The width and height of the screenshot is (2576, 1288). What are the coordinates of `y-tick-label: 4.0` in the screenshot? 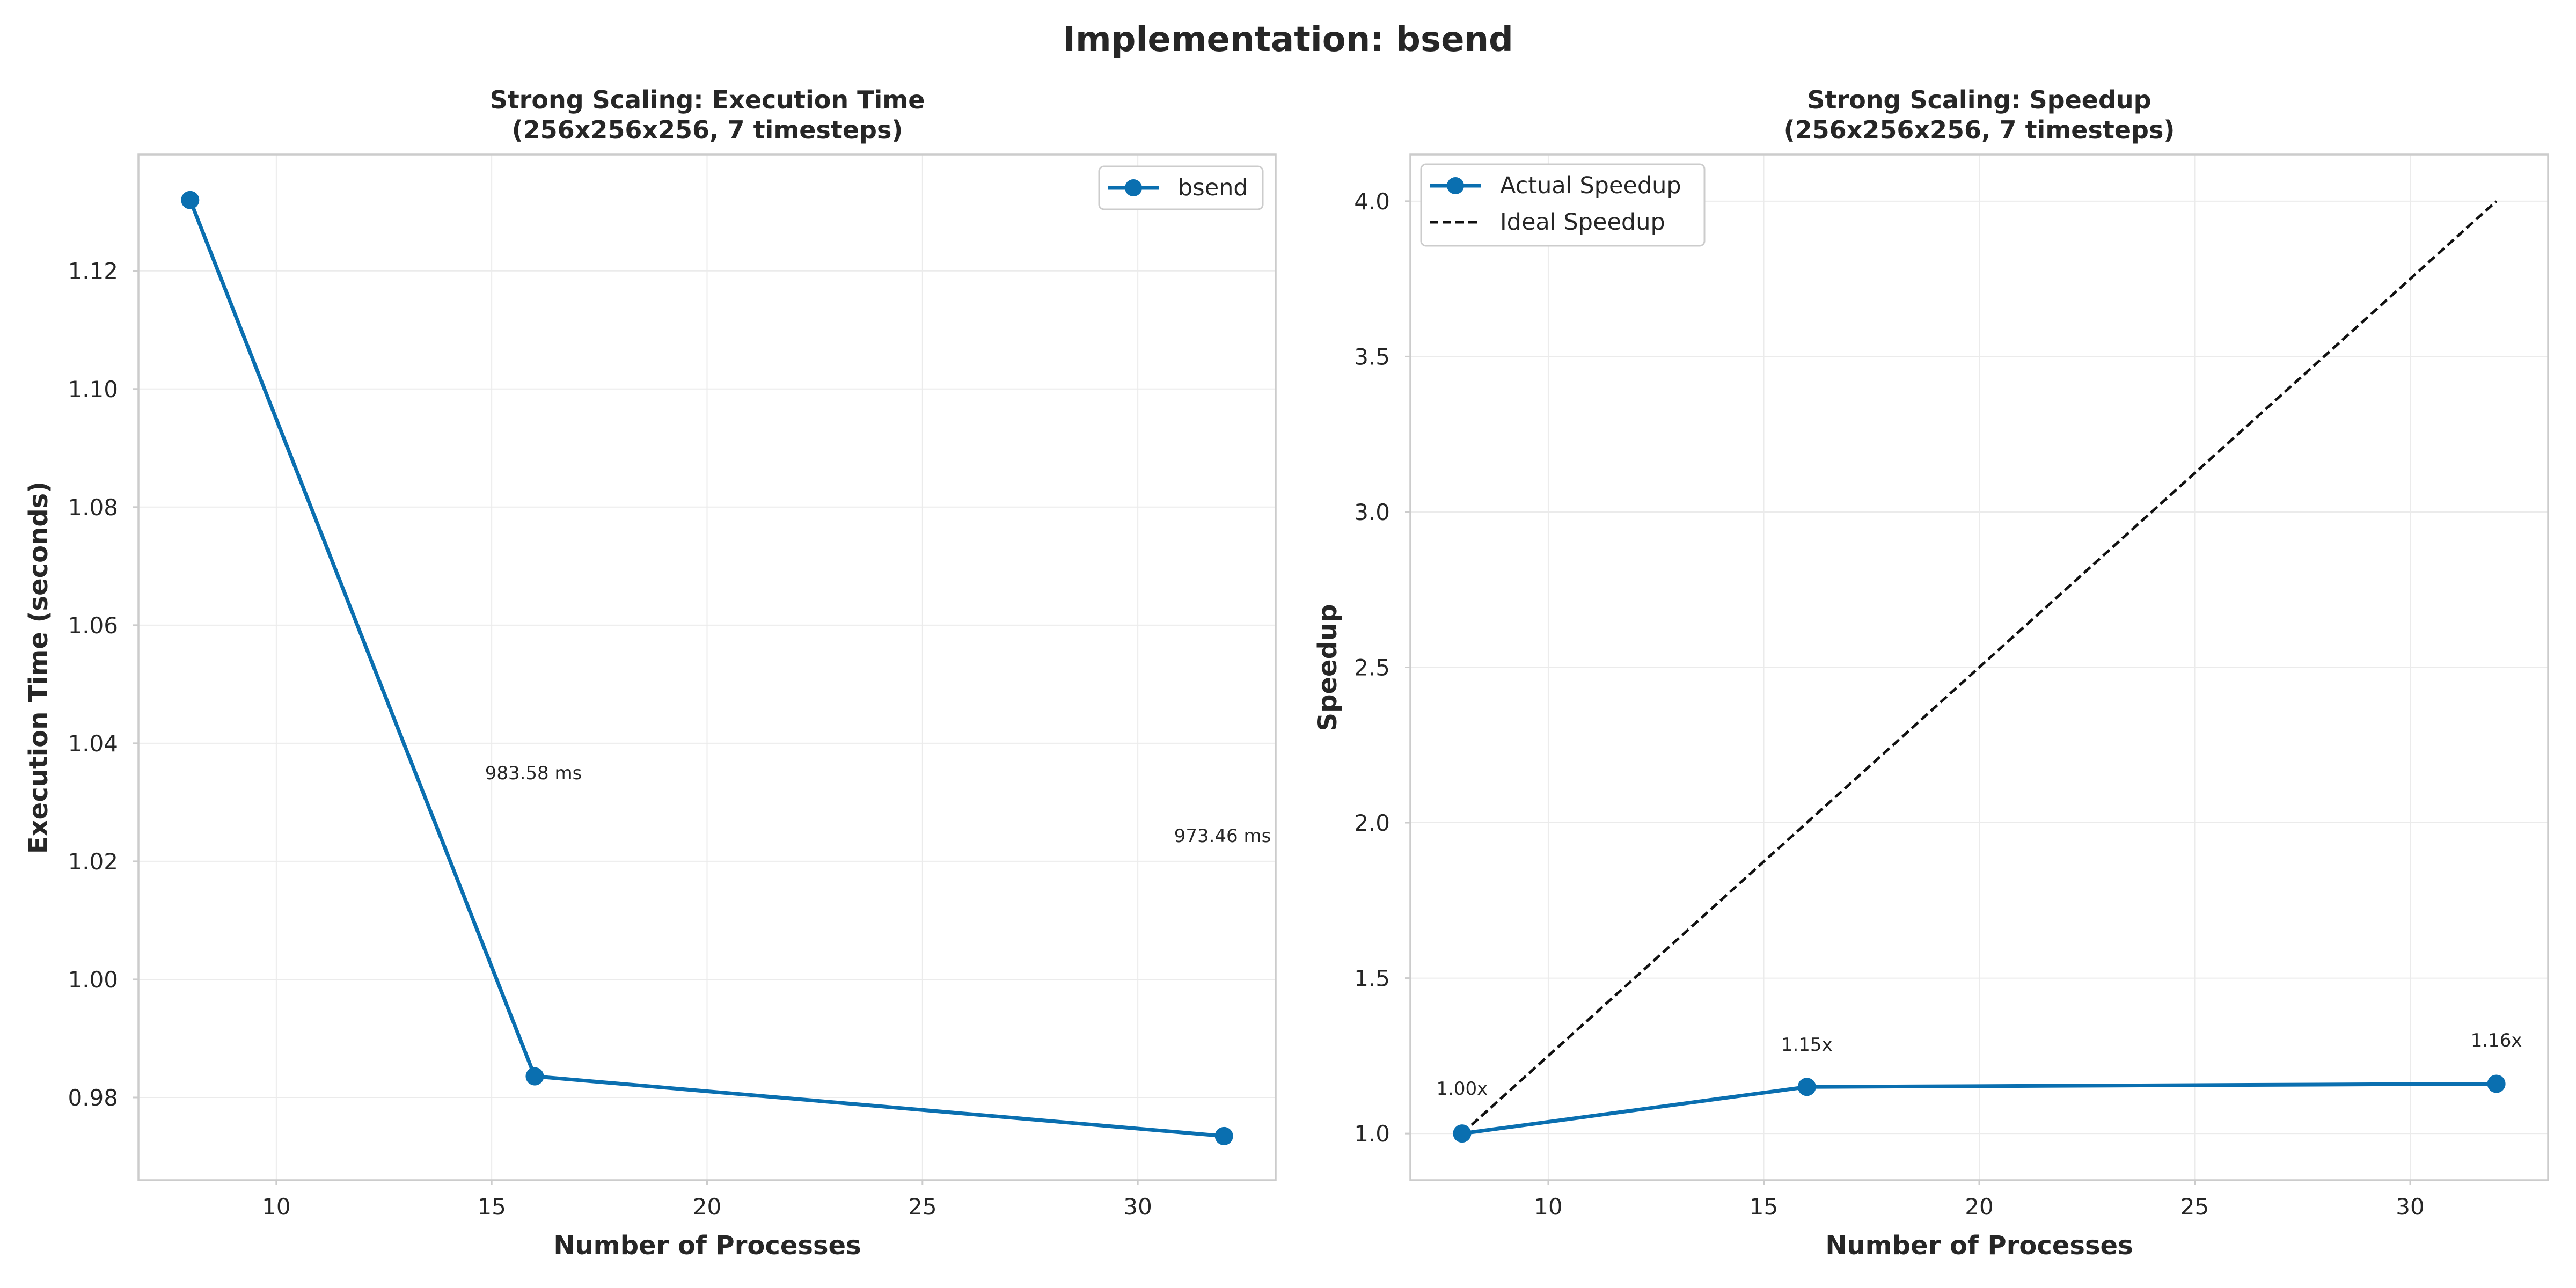 It's located at (1372, 201).